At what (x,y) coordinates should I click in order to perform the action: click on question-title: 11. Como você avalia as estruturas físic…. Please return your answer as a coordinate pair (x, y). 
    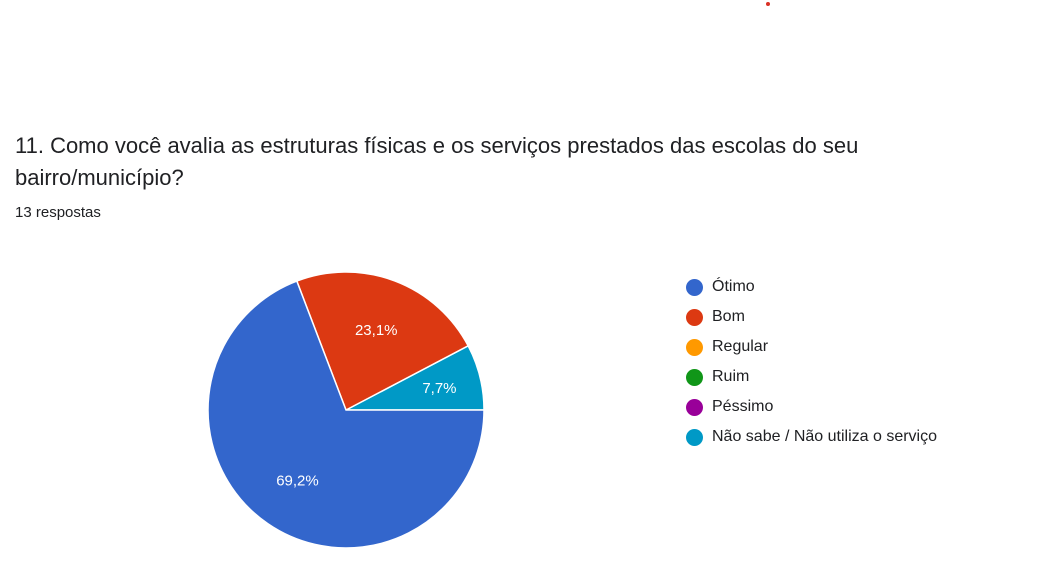
    Looking at the image, I should click on (437, 161).